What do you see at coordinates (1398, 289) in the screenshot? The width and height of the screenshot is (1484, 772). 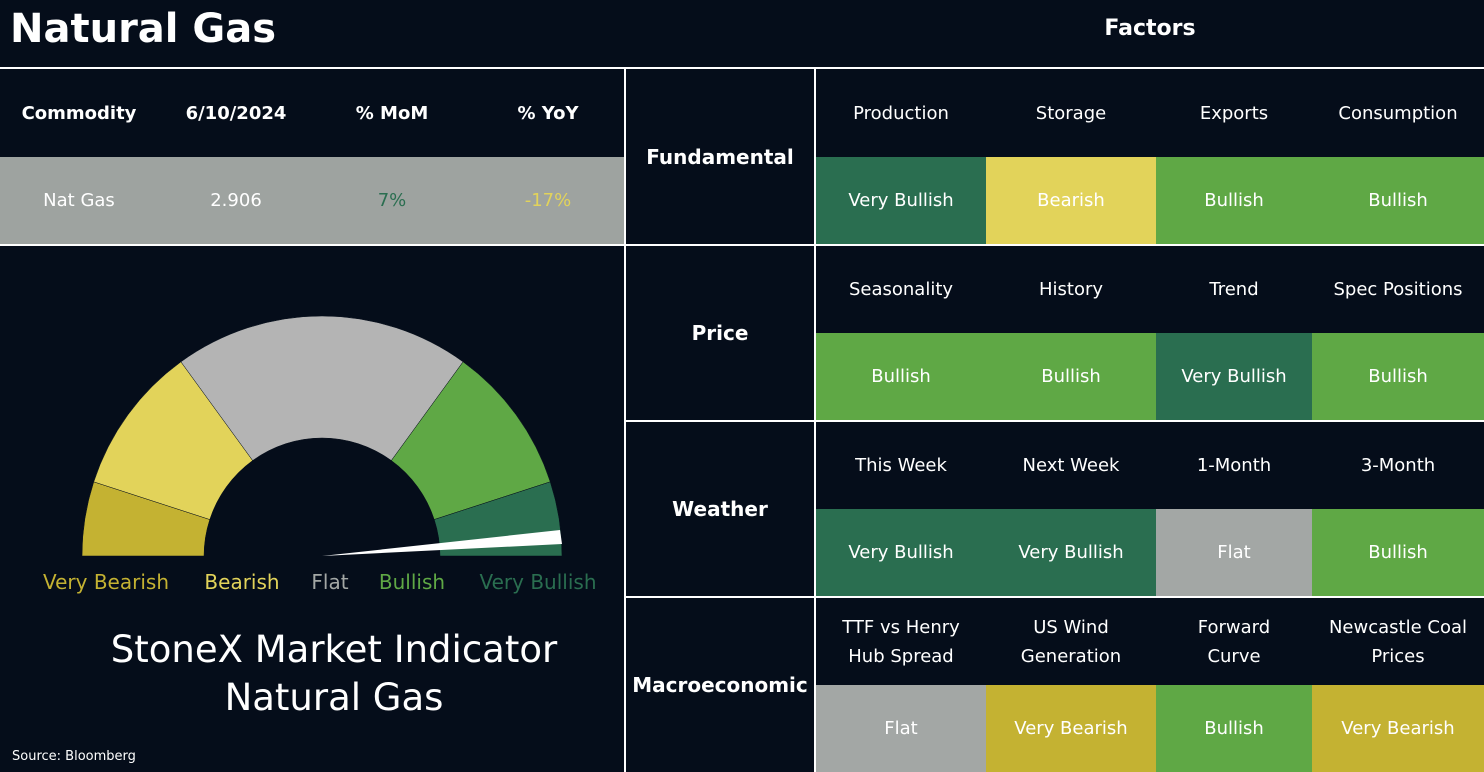 I see `factor-name: Spec Positions` at bounding box center [1398, 289].